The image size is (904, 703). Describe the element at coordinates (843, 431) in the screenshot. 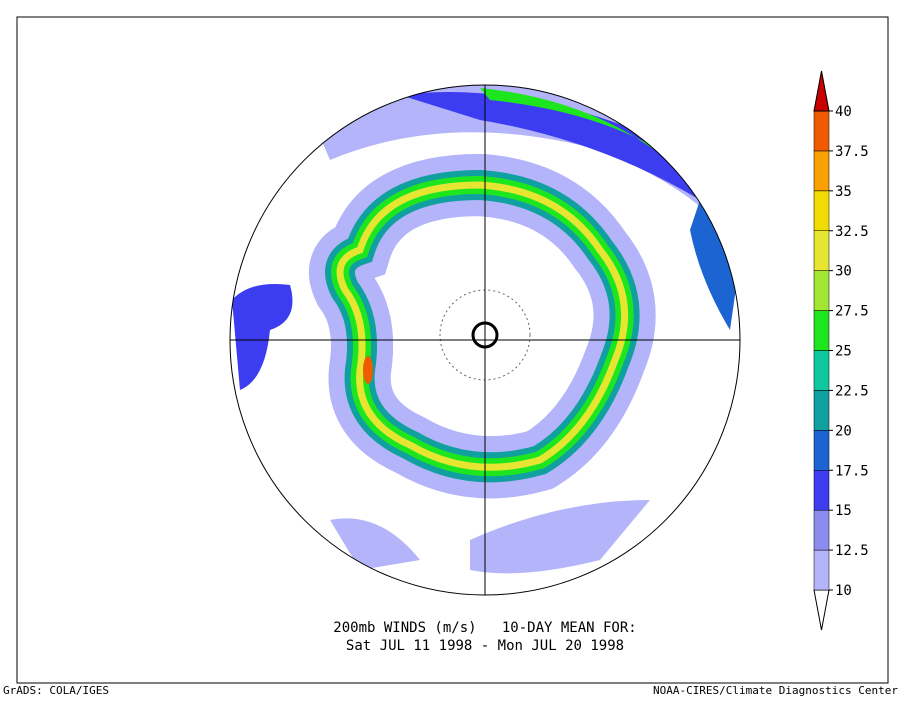

I see `colorbar-label: 20` at that location.